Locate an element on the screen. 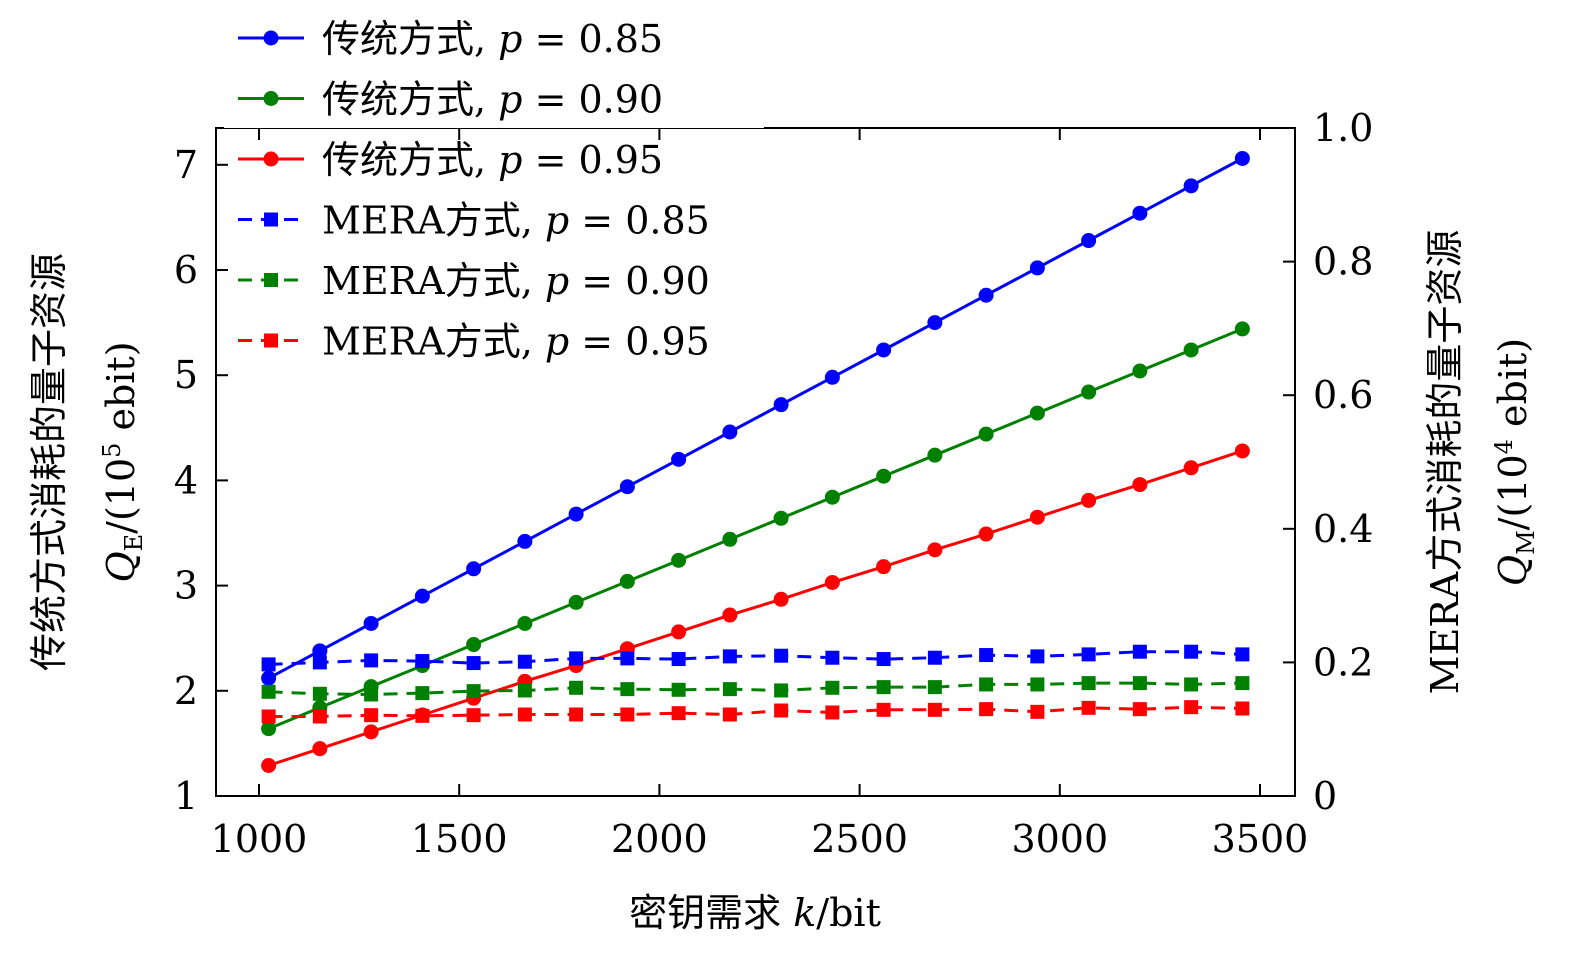  y-right-tick-label: 0 is located at coordinates (1325, 796).